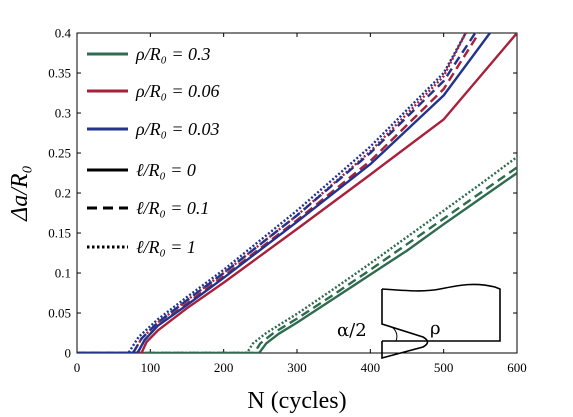  What do you see at coordinates (296, 401) in the screenshot?
I see `x-axis-label: N (cycles)` at bounding box center [296, 401].